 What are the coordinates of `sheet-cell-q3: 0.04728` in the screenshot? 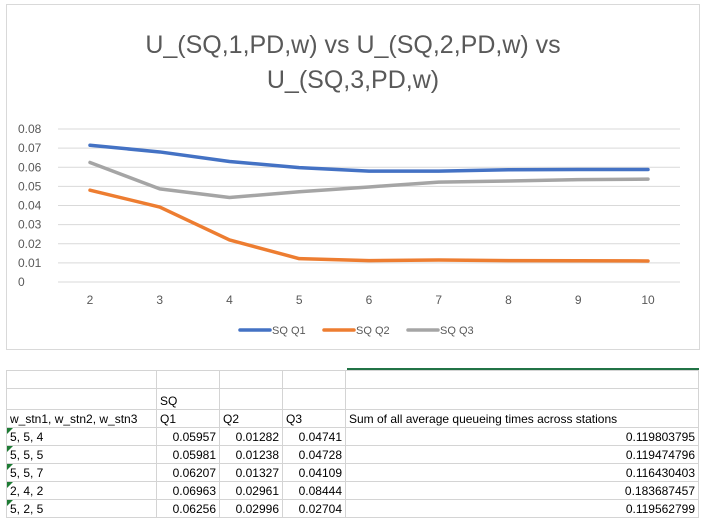 It's located at (314, 454).